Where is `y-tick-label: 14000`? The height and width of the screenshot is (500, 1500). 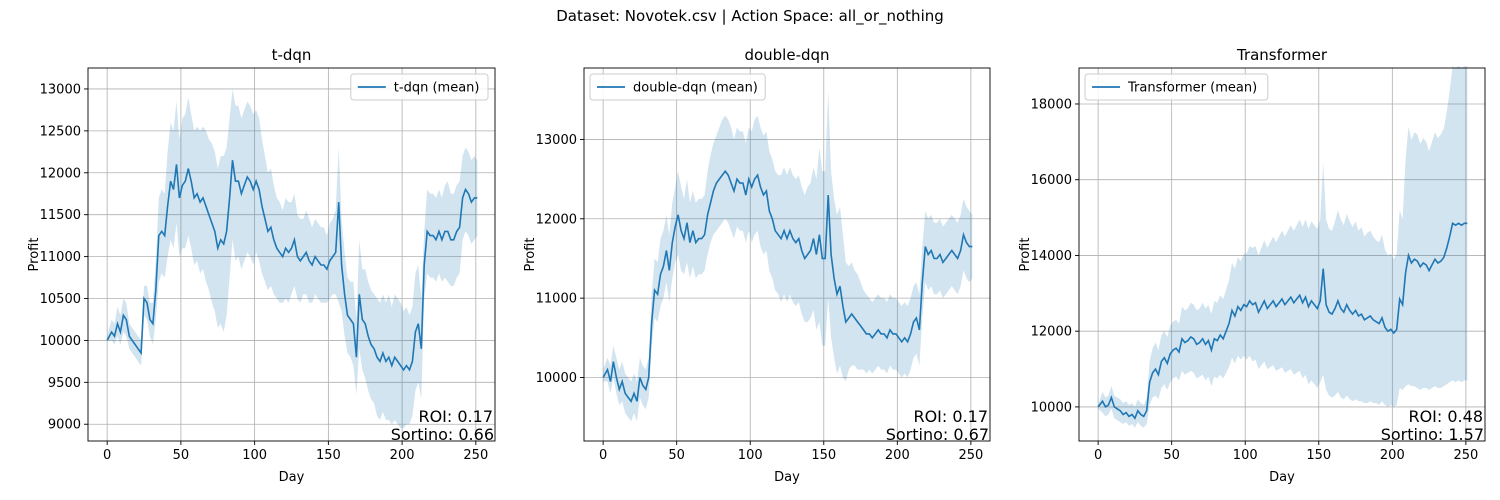
y-tick-label: 14000 is located at coordinates (1051, 256).